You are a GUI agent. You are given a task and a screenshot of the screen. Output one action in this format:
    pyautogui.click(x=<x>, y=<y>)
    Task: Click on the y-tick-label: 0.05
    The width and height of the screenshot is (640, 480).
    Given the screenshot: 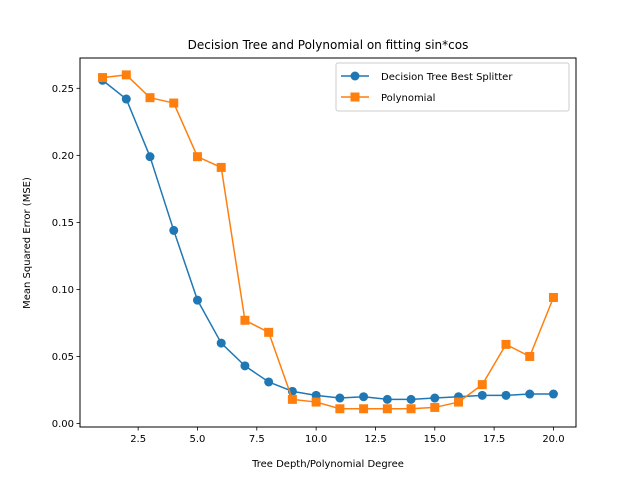 What is the action you would take?
    pyautogui.click(x=63, y=357)
    